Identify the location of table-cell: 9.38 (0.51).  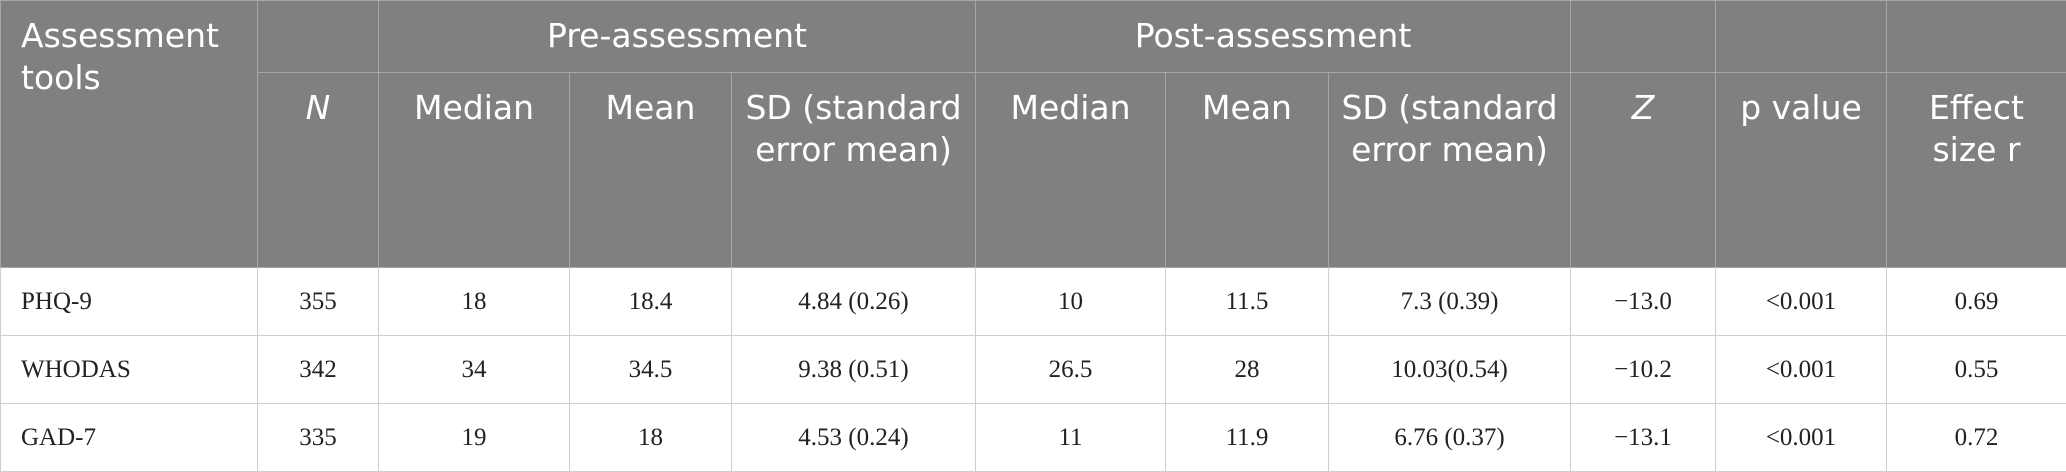
(854, 370).